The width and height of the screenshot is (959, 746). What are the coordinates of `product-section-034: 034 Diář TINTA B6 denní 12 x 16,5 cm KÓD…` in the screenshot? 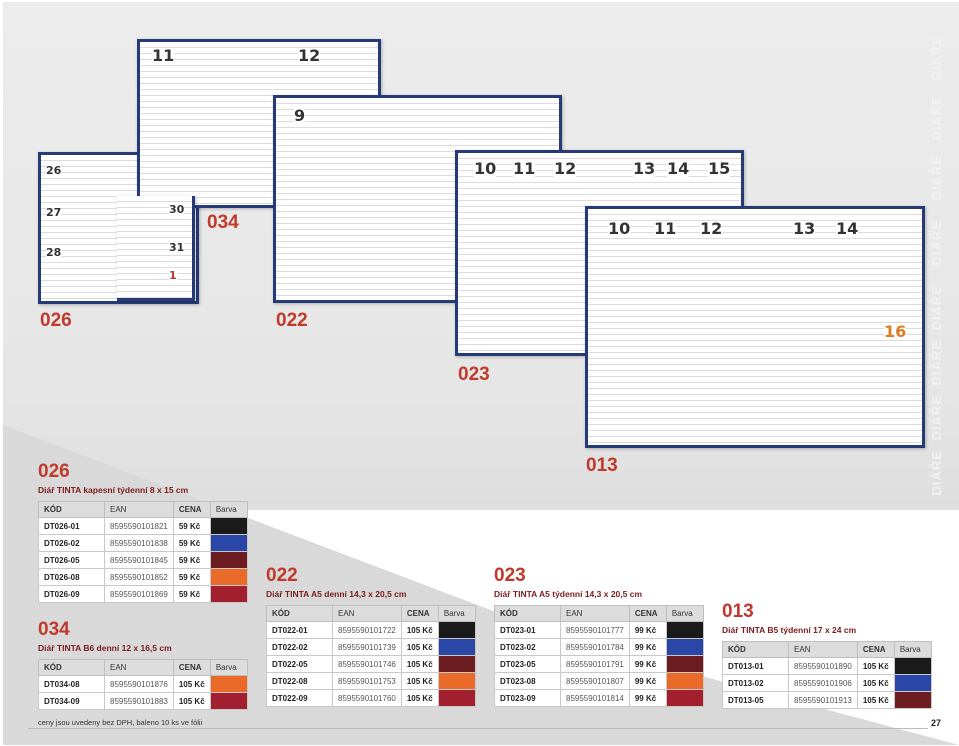 It's located at (143, 665).